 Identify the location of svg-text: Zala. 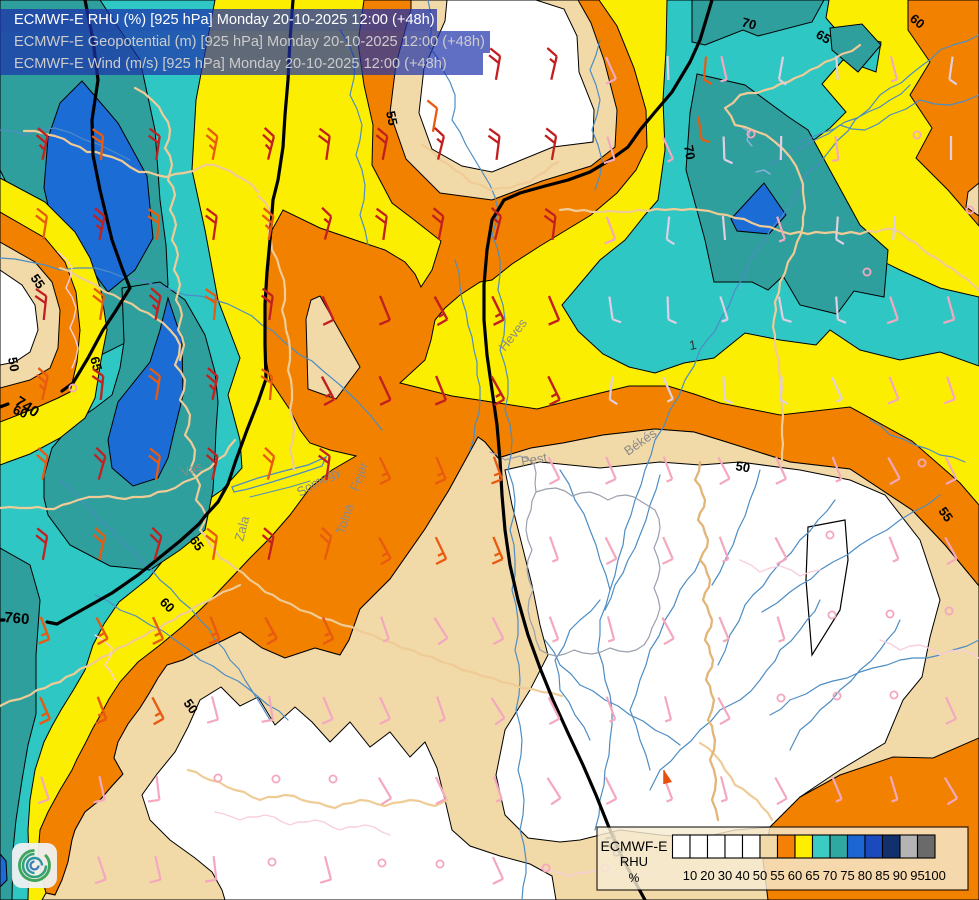
(241, 528).